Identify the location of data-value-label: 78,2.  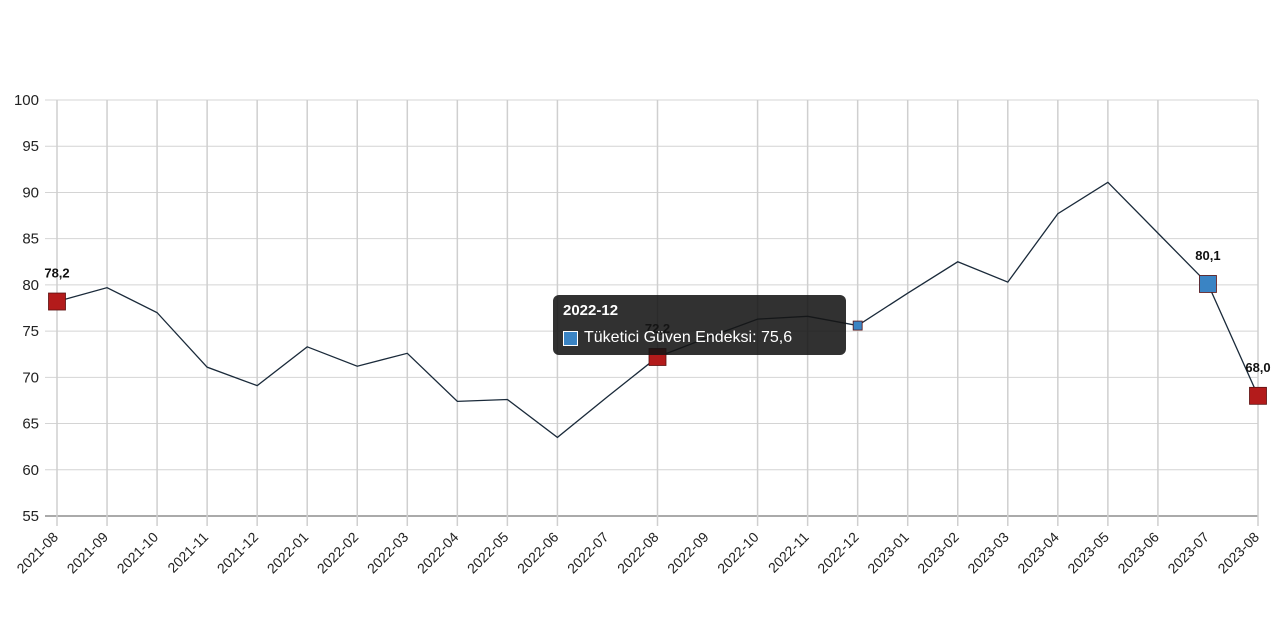
(56, 273).